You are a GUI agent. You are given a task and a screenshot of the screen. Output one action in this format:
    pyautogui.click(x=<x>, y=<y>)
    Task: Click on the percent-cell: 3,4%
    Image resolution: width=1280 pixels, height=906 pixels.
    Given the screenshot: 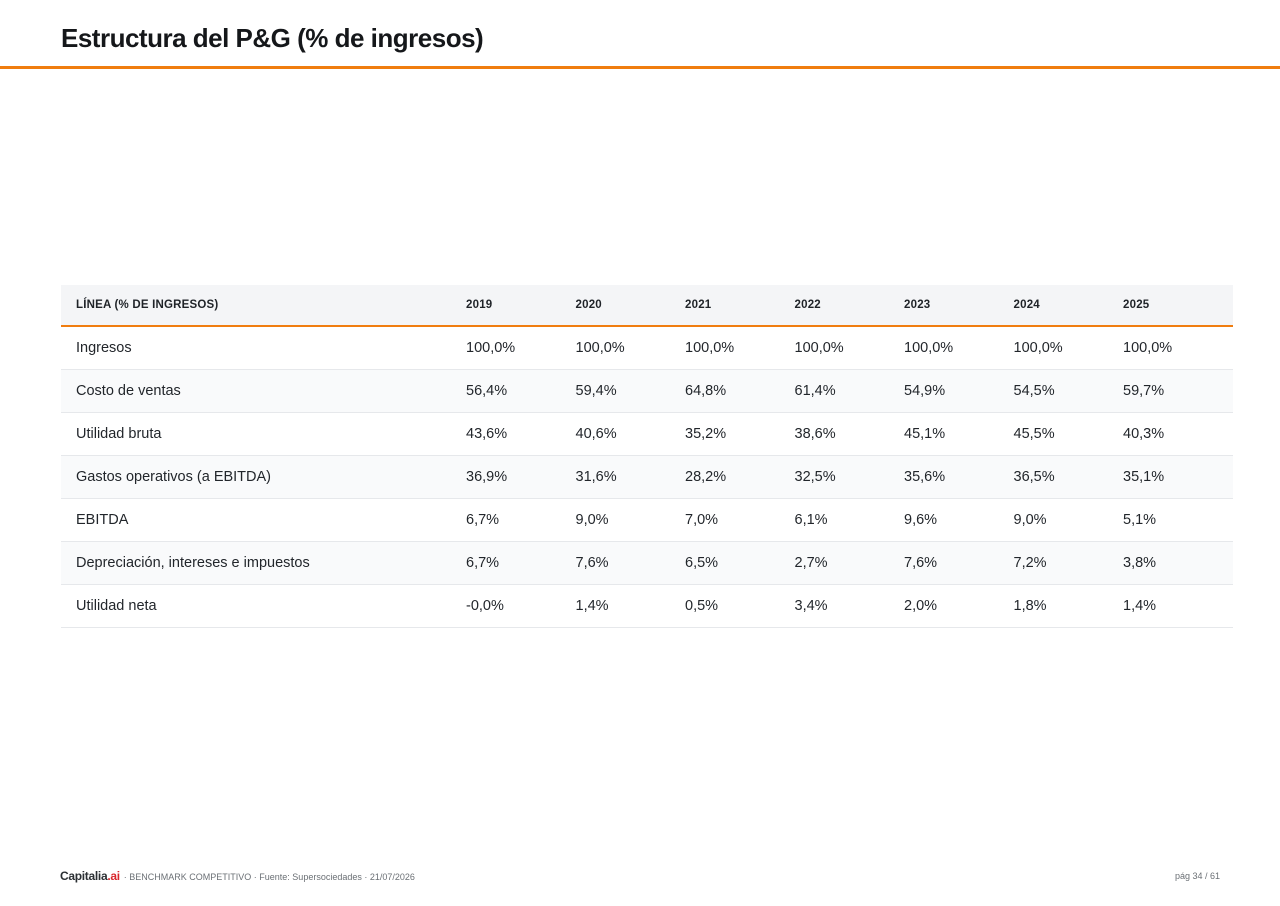 What is the action you would take?
    pyautogui.click(x=849, y=606)
    